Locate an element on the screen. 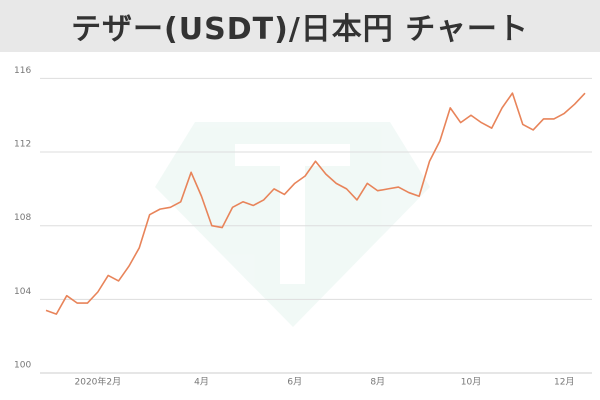  y-tick-label: 104 is located at coordinates (22, 292).